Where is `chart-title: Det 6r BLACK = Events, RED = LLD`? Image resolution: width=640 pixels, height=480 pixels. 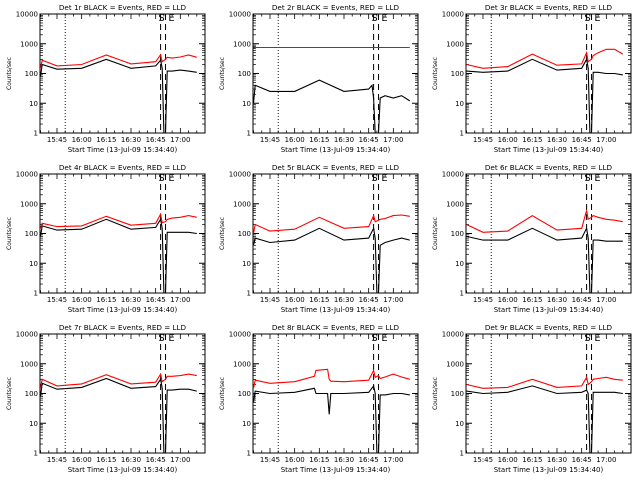 chart-title: Det 6r BLACK = Events, RED = LLD is located at coordinates (549, 167).